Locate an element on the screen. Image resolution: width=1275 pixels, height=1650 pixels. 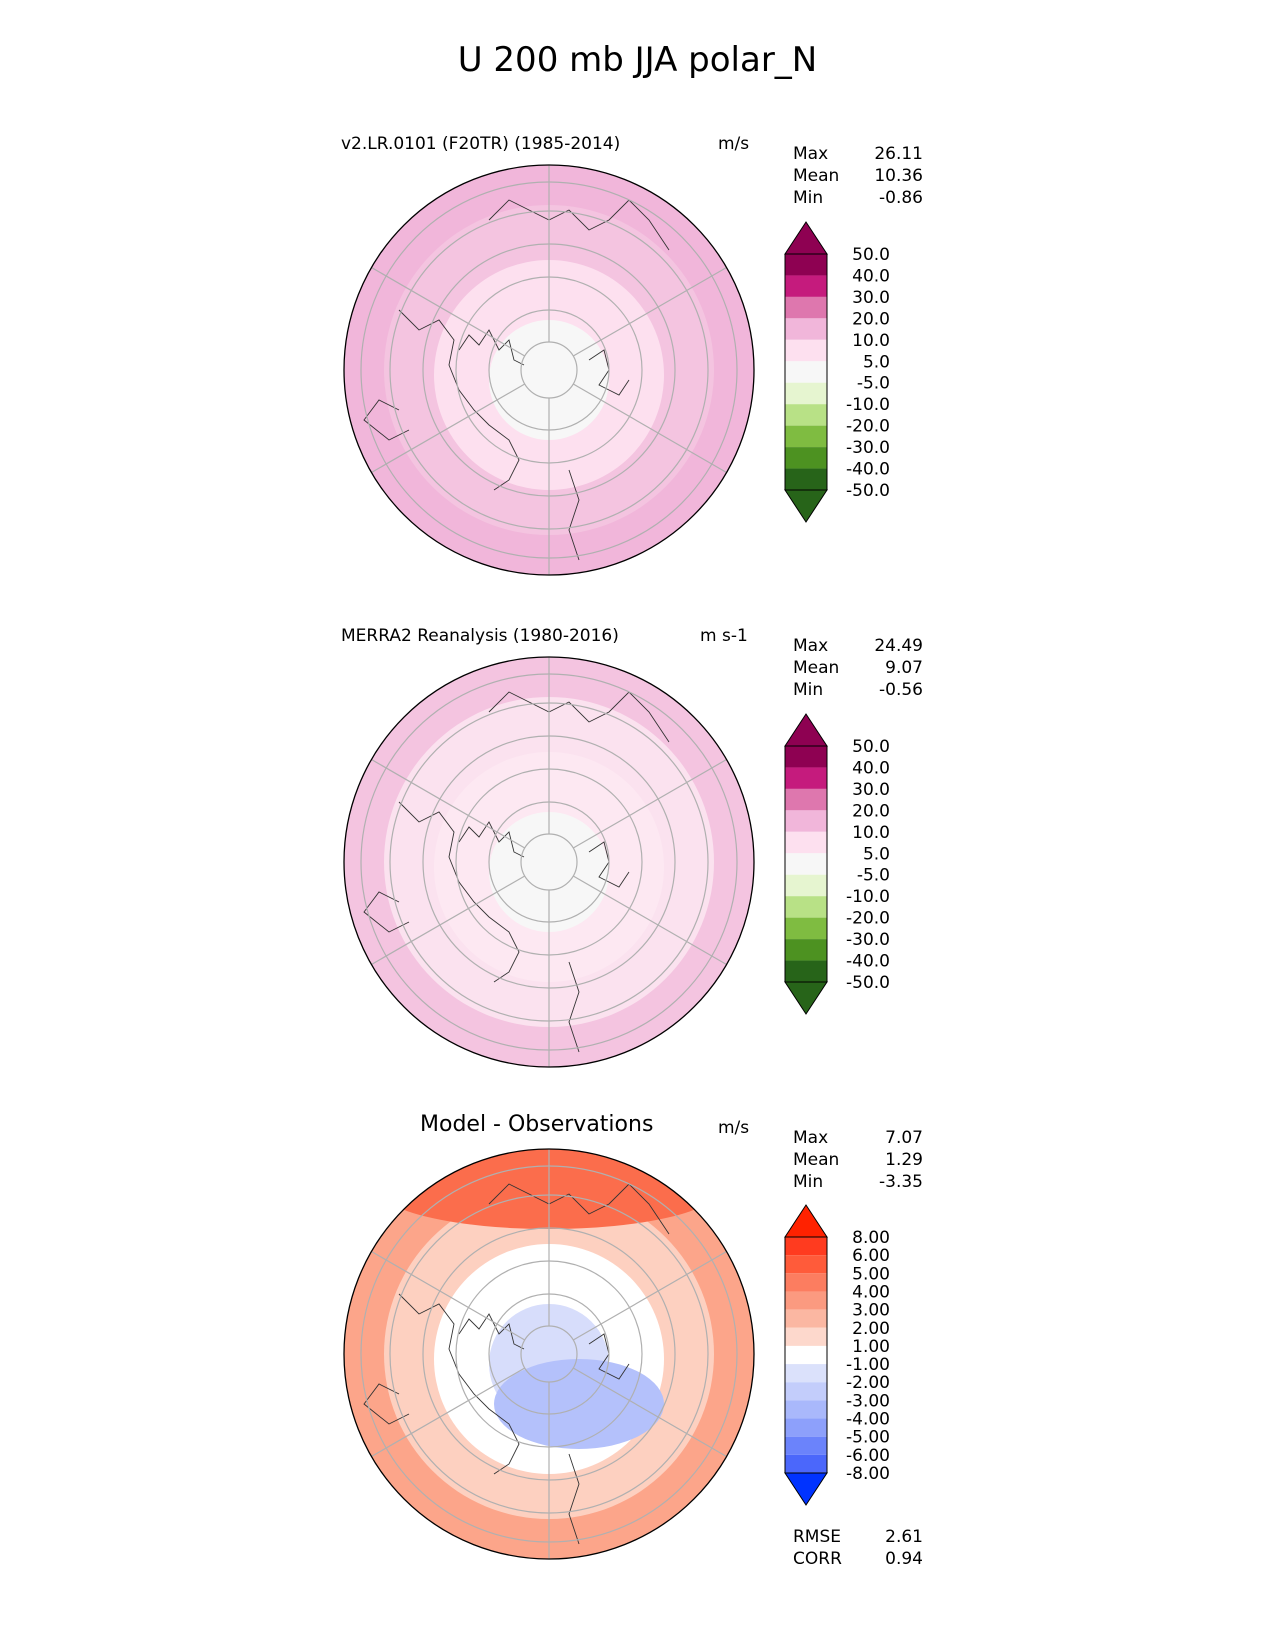
panel-2-polar-map is located at coordinates (549, 862).